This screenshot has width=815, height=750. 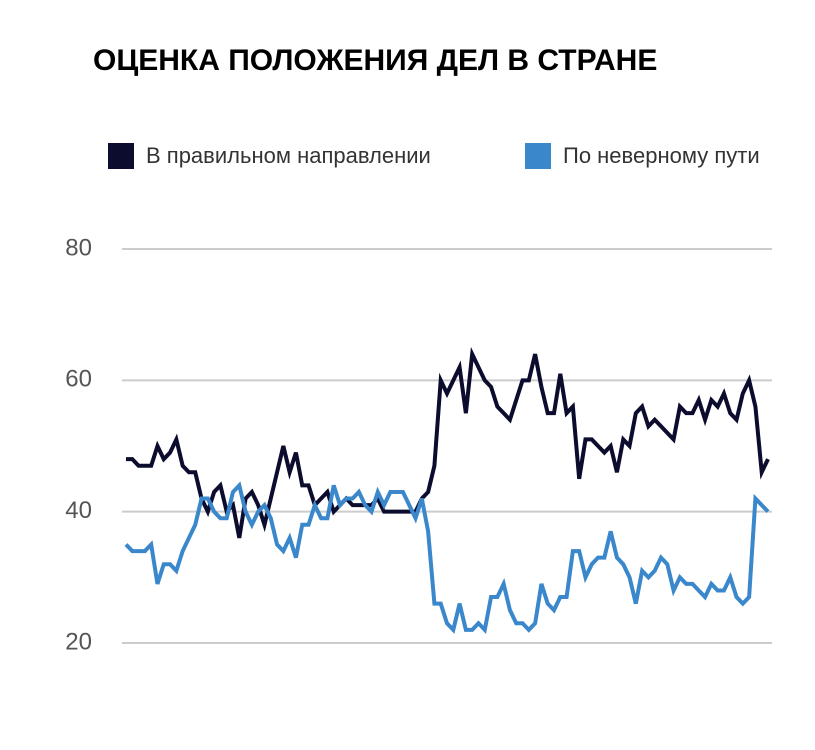 What do you see at coordinates (288, 155) in the screenshot?
I see `legend-label: В правильном направлении` at bounding box center [288, 155].